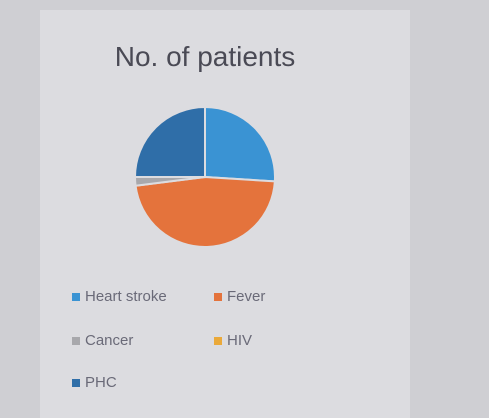 The width and height of the screenshot is (489, 418). What do you see at coordinates (109, 340) in the screenshot?
I see `legend-label: Cancer` at bounding box center [109, 340].